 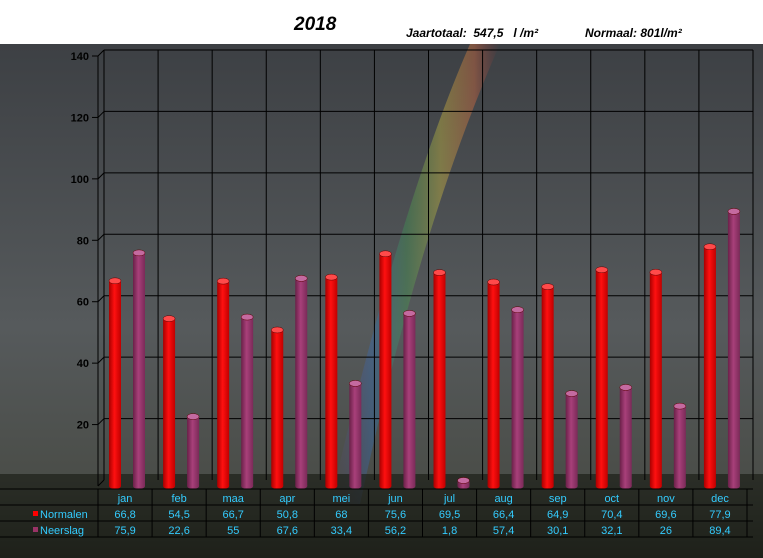 I want to click on data-label: 89,4, so click(x=719, y=531).